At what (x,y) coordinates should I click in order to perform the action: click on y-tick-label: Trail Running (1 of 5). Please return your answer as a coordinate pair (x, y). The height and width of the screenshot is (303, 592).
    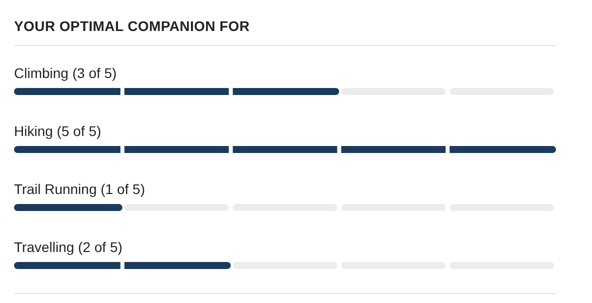
    Looking at the image, I should click on (79, 189).